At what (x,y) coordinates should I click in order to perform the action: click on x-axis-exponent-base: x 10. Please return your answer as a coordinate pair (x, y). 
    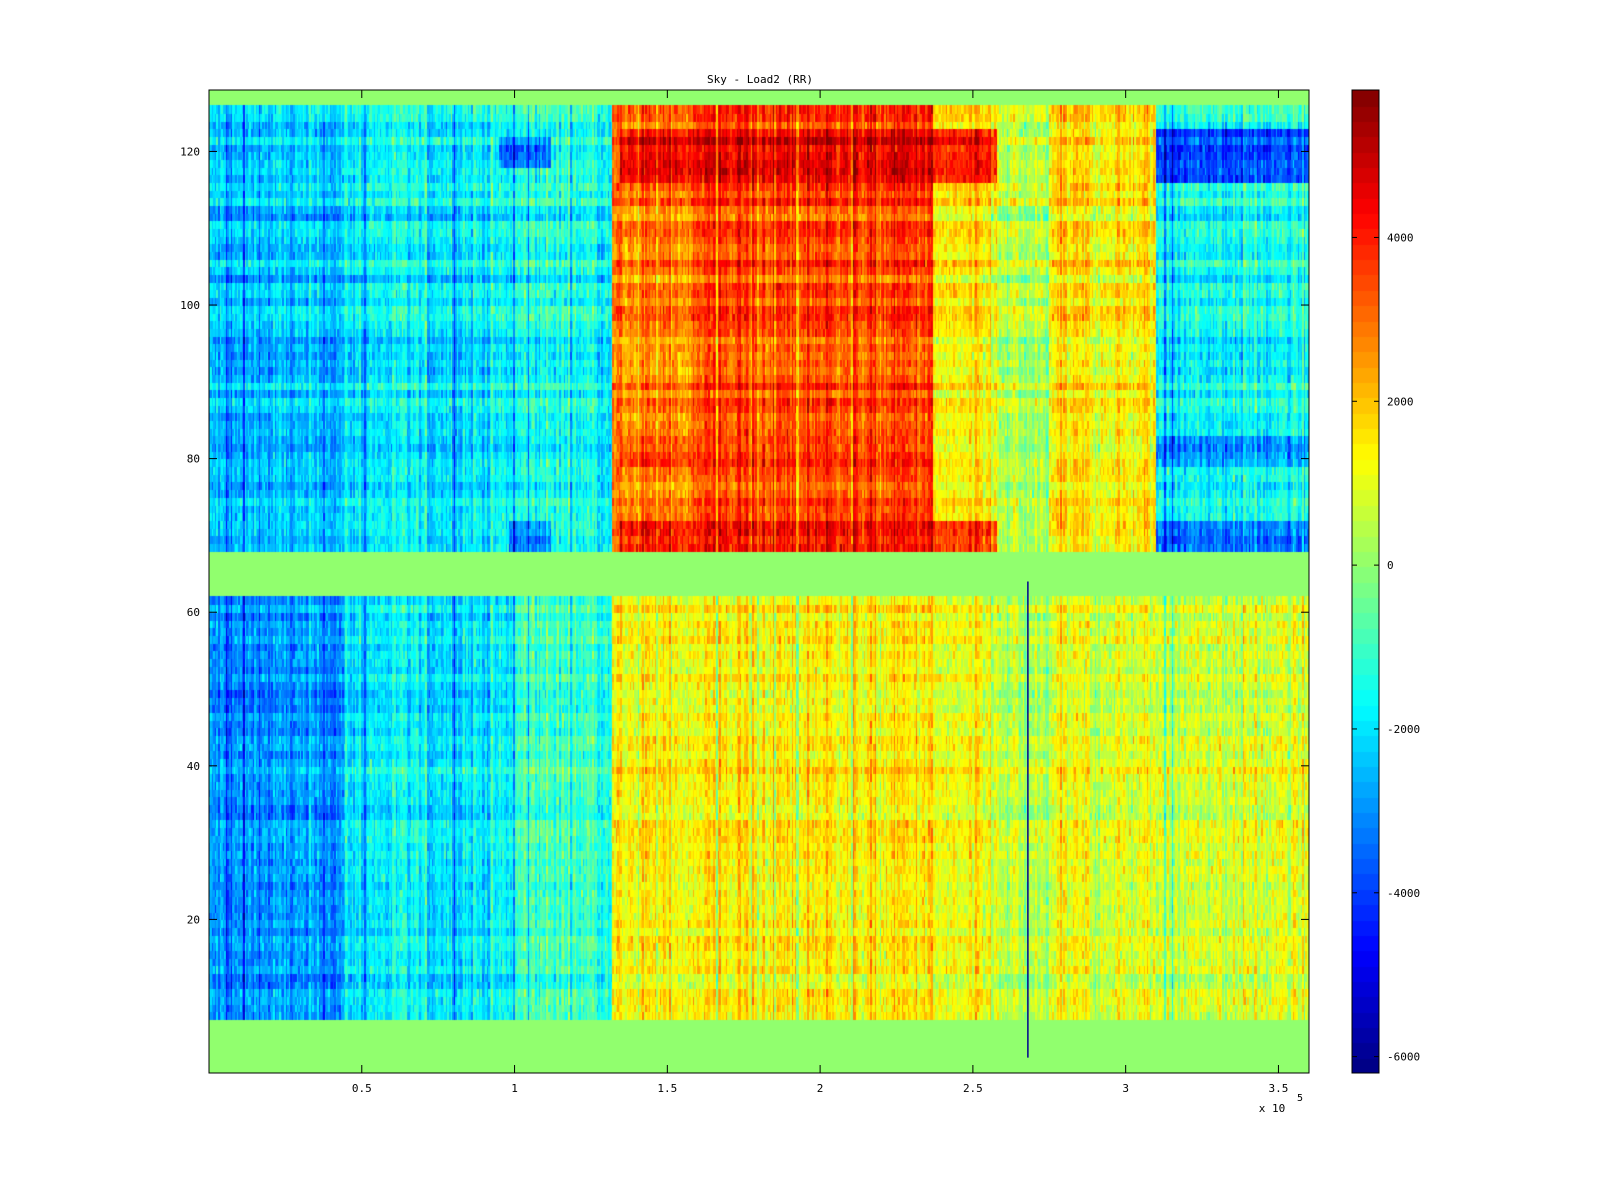
    Looking at the image, I should click on (1272, 1108).